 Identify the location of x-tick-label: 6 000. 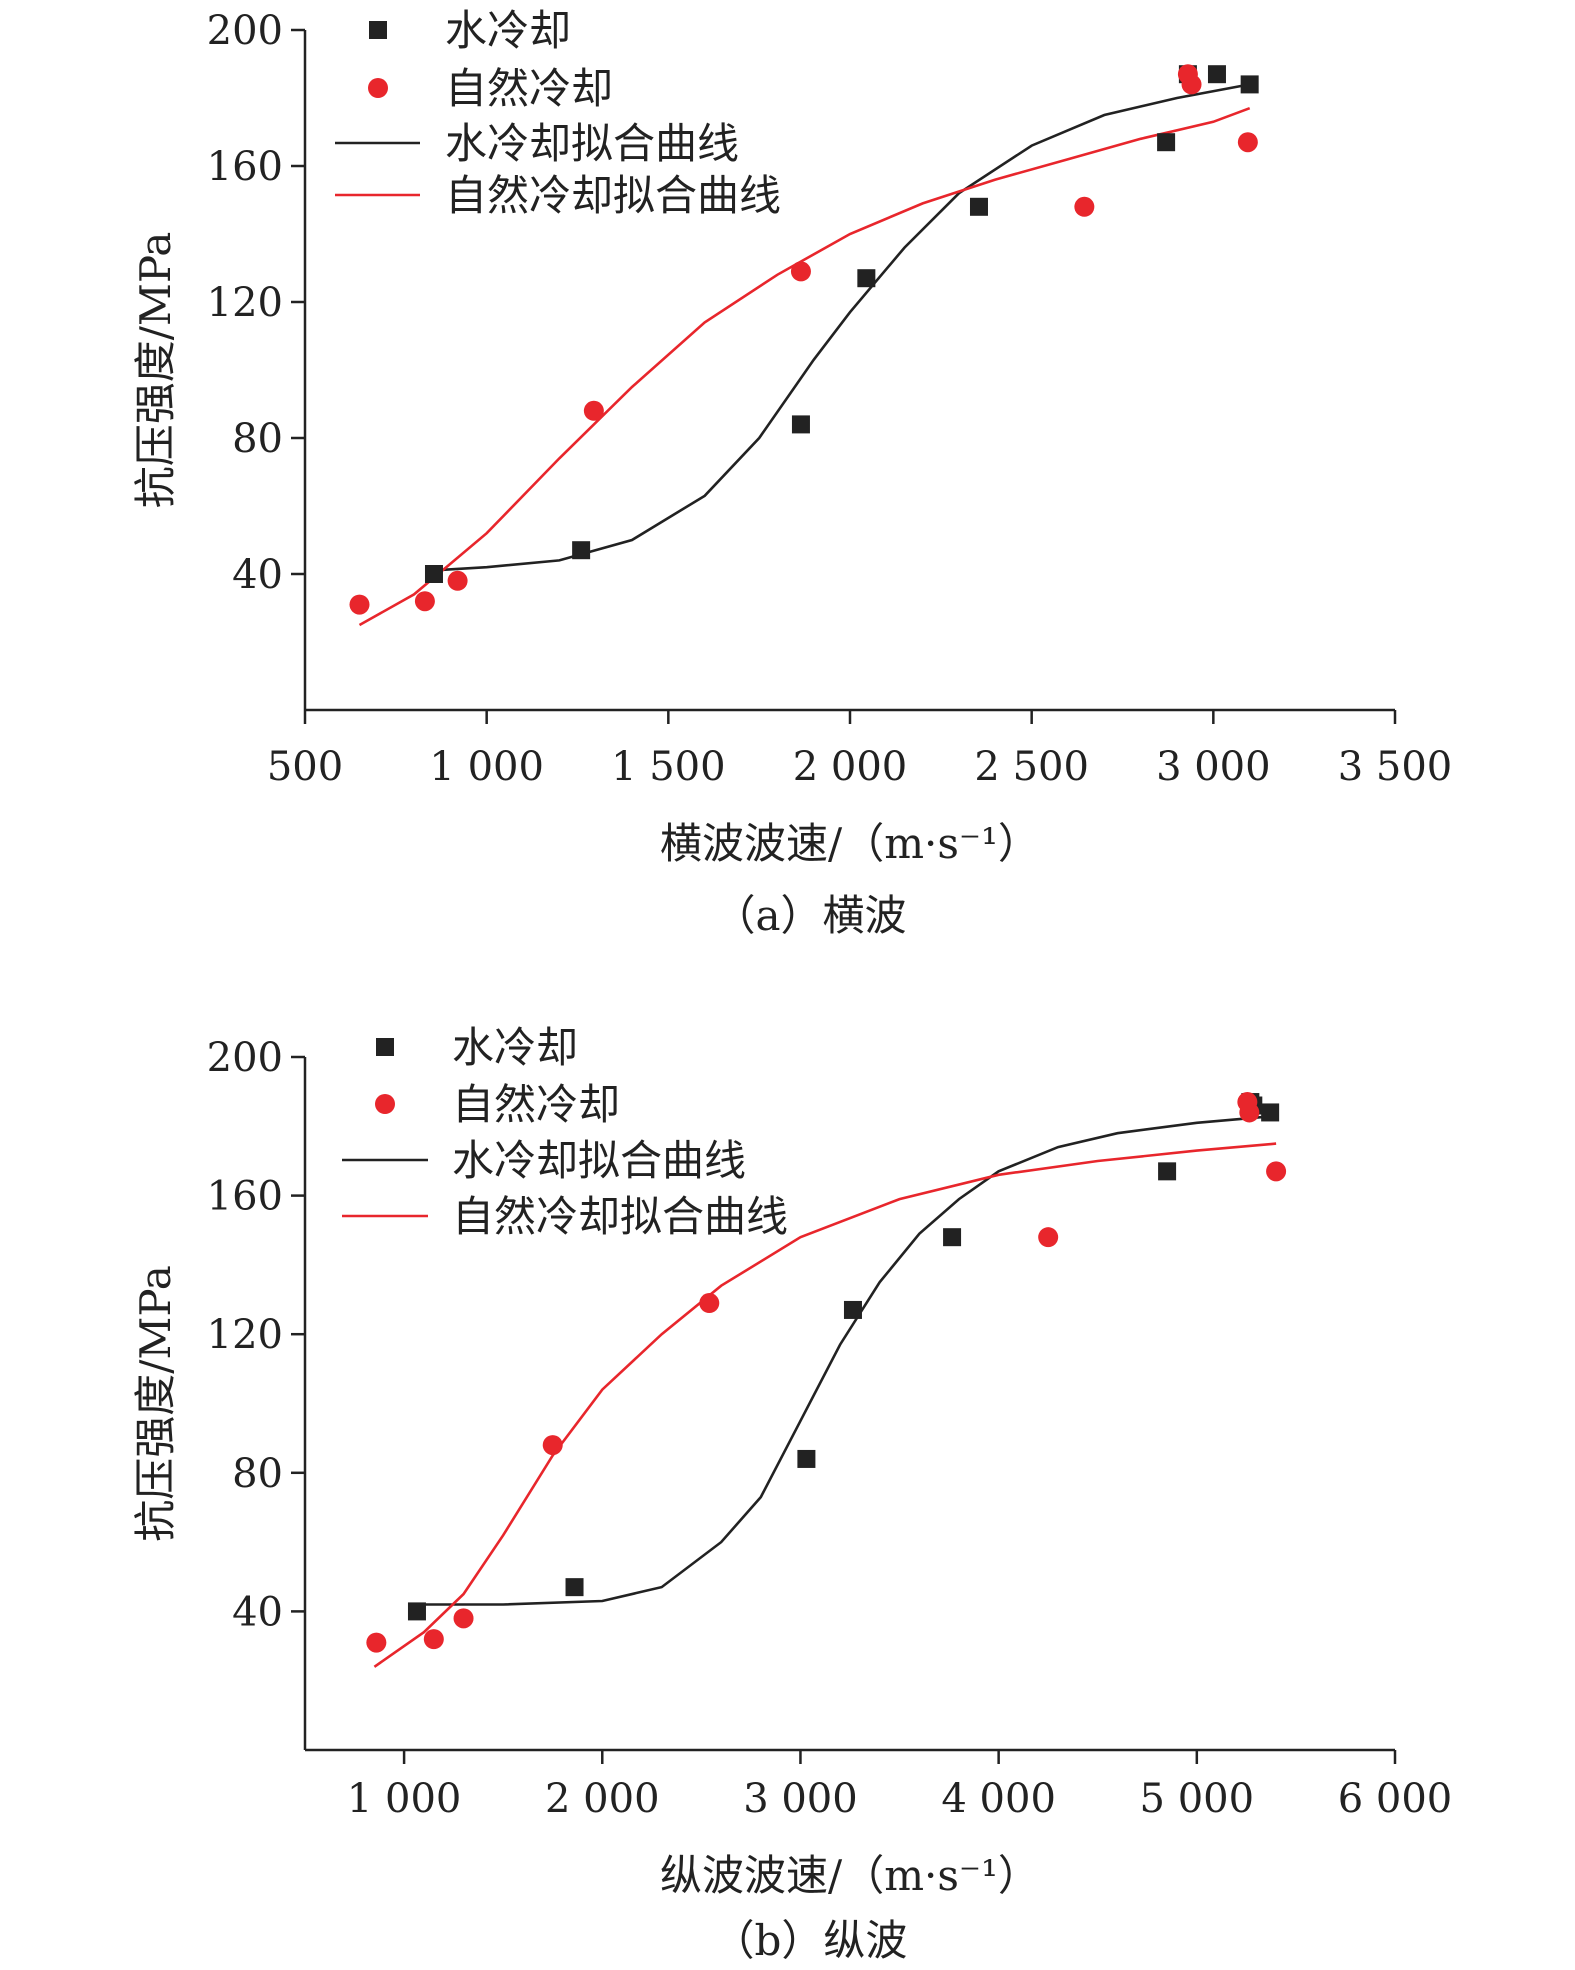
(1395, 1799).